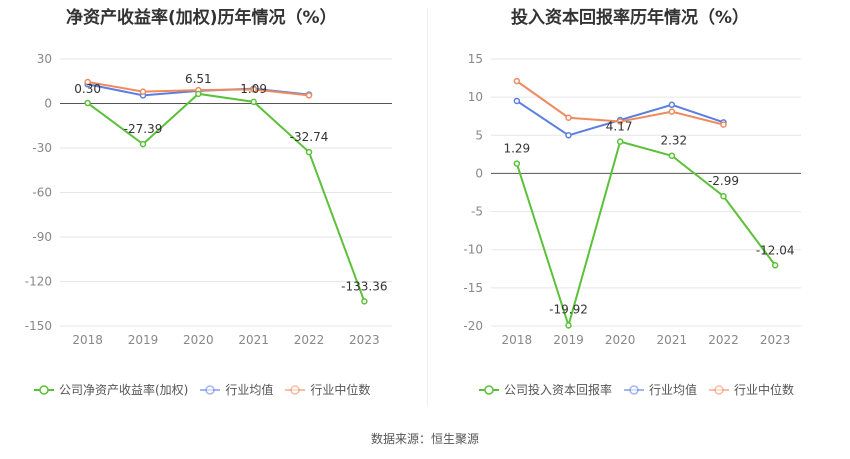 The image size is (850, 459). Describe the element at coordinates (479, 173) in the screenshot. I see `roic-y-tick-3: 0` at that location.